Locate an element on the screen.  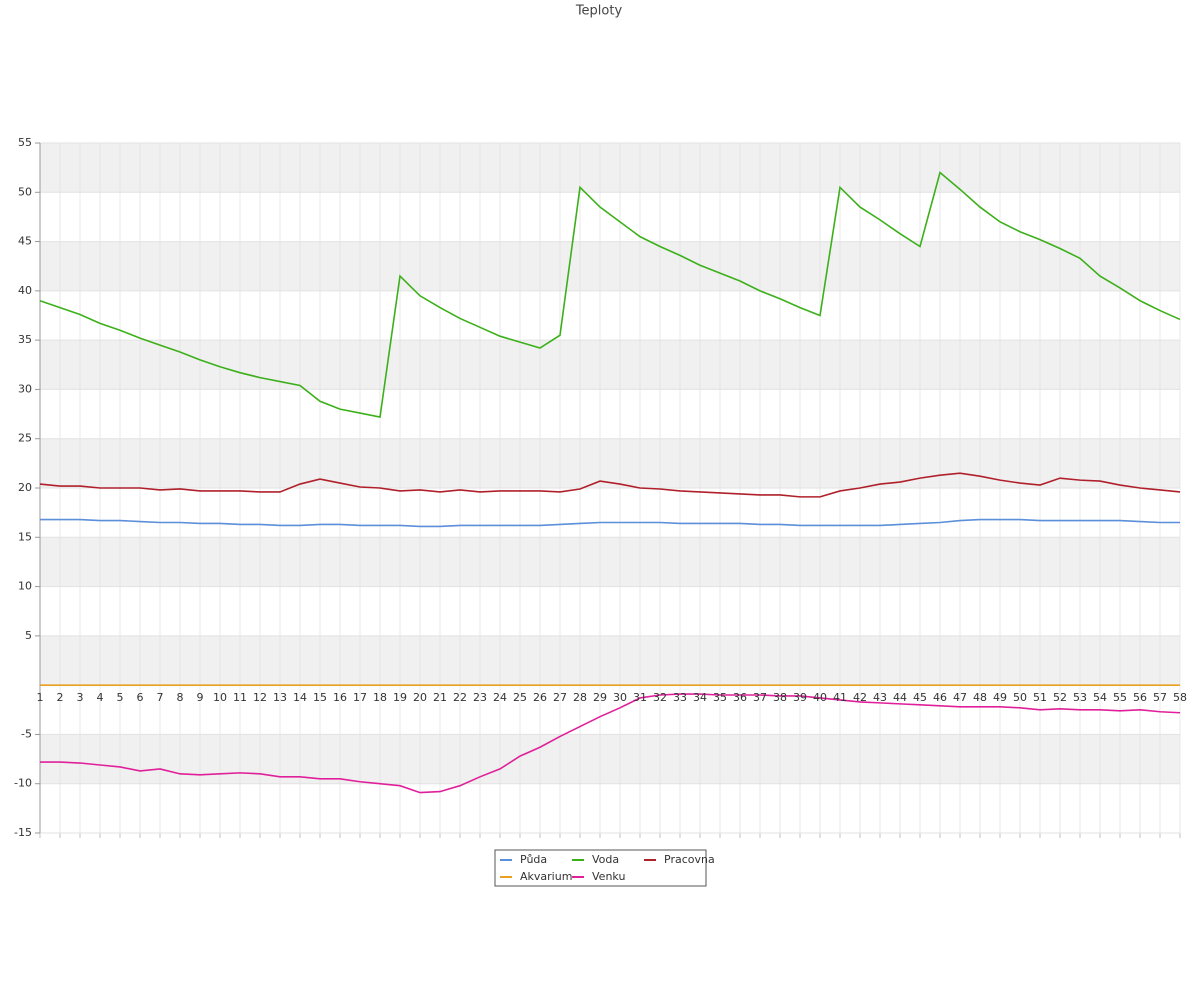
y-tick-label: -10 is located at coordinates (23, 783).